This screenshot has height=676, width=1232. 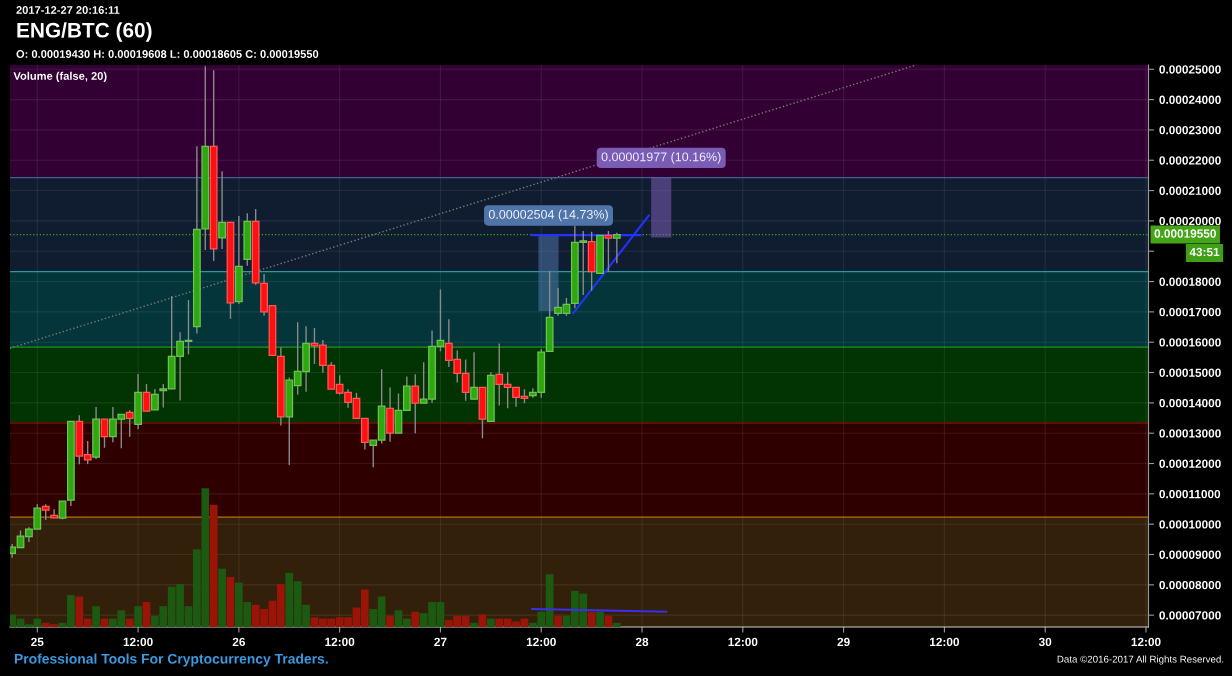 I want to click on y-tick-label: 0.00010000, so click(x=1190, y=524).